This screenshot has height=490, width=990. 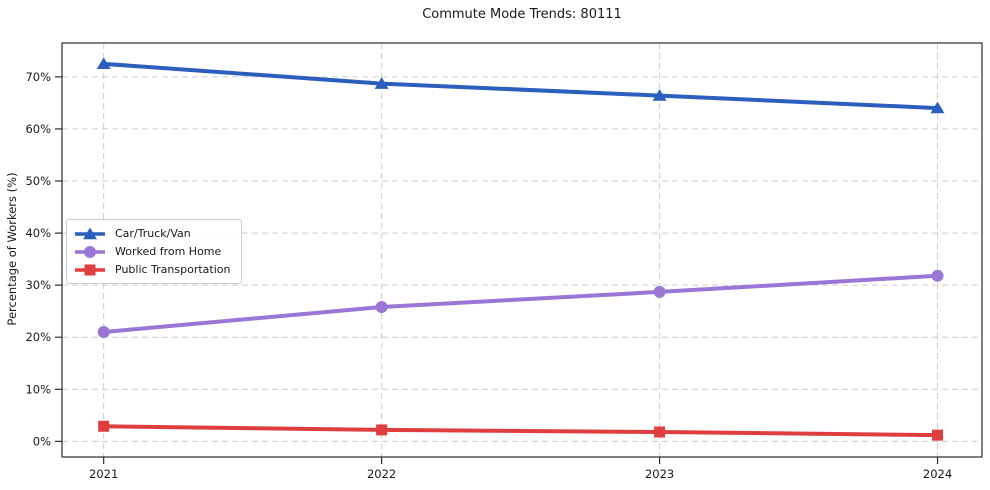 What do you see at coordinates (103, 474) in the screenshot?
I see `x-tick-label: 2021` at bounding box center [103, 474].